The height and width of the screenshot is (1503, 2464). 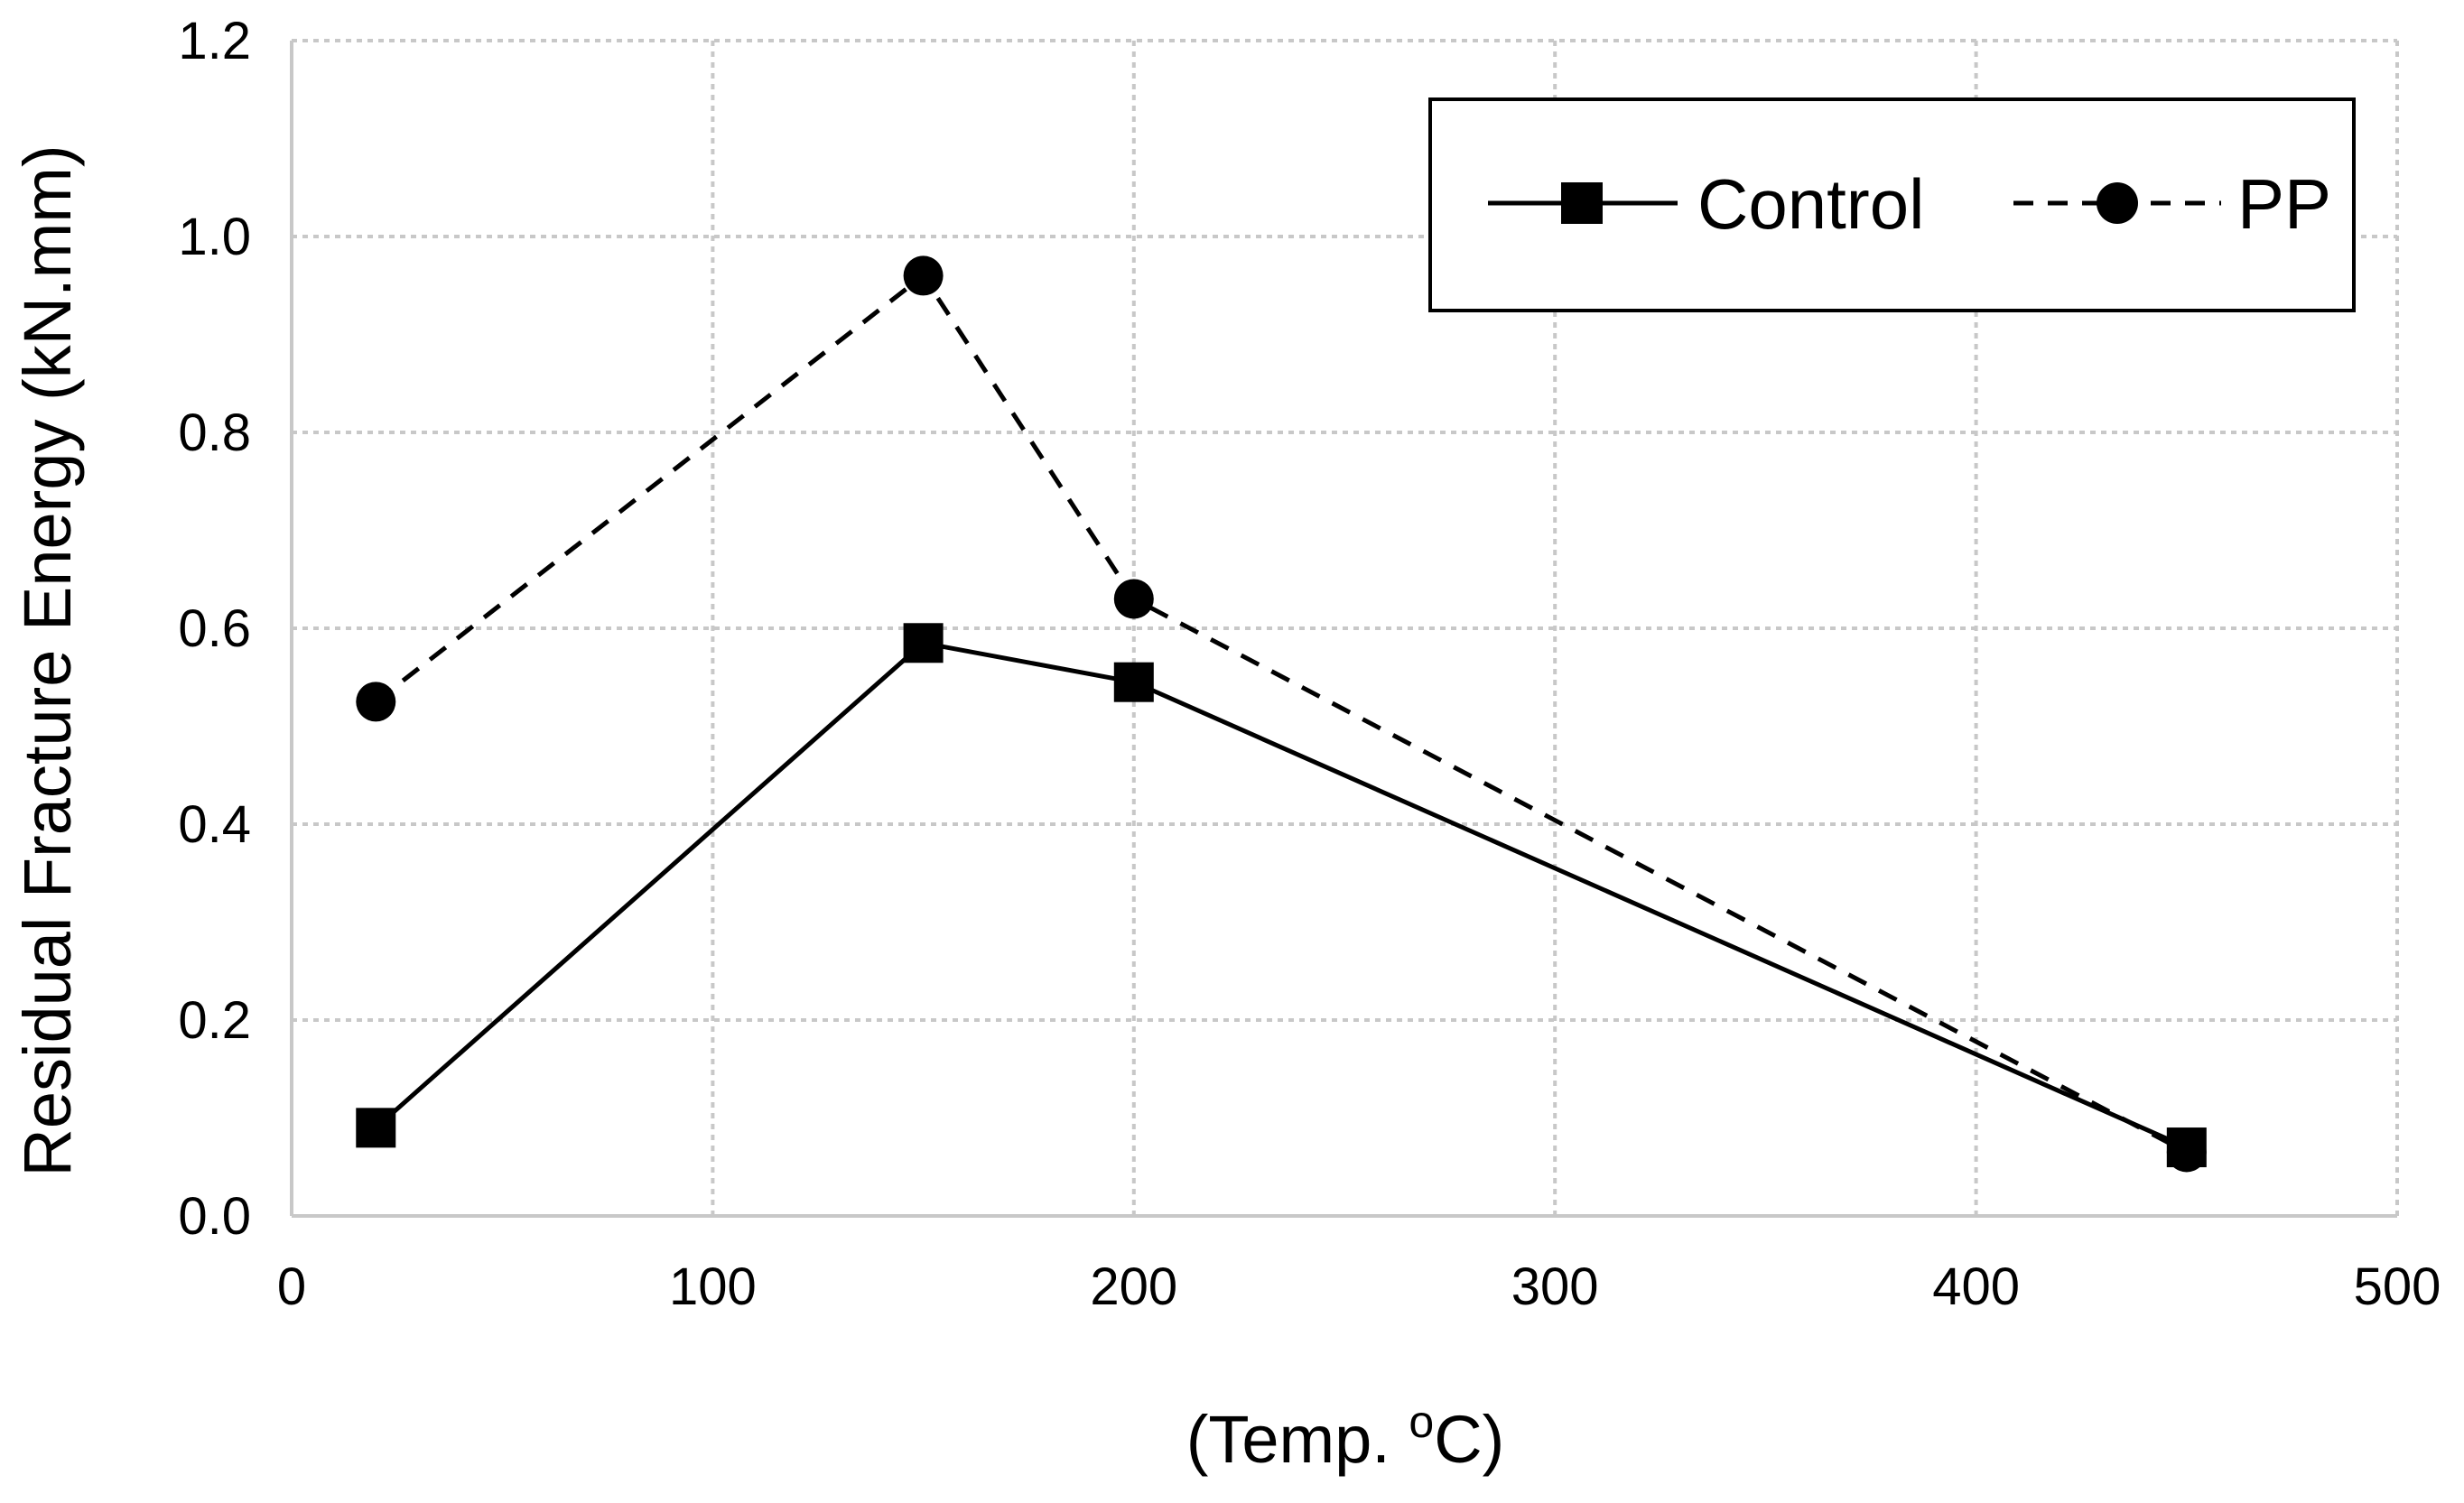 What do you see at coordinates (215, 237) in the screenshot?
I see `y-tick-label: 1.0` at bounding box center [215, 237].